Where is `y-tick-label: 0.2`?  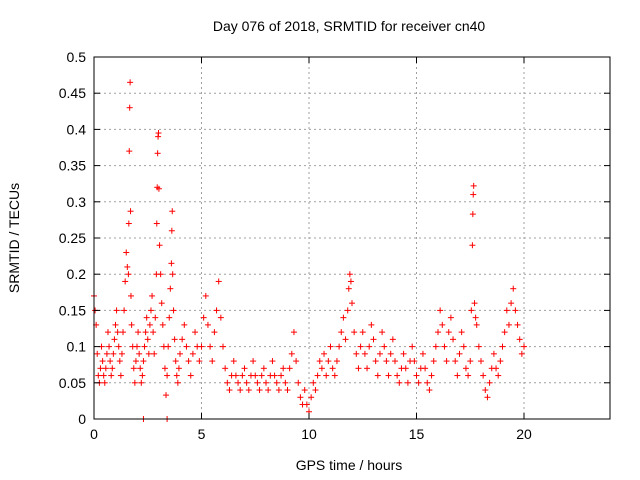 y-tick-label: 0.2 is located at coordinates (77, 274).